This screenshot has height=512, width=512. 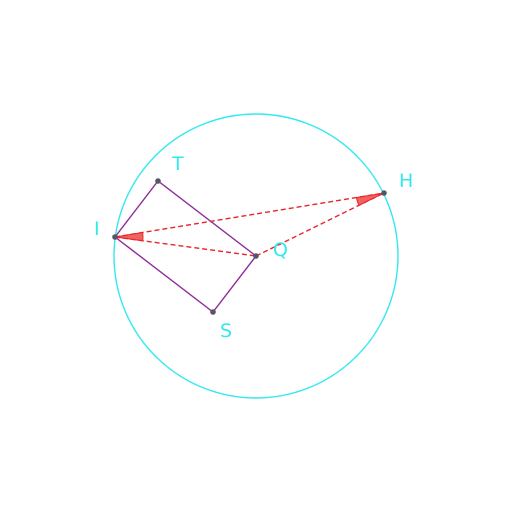 I want to click on rectangle-itqs, so click(x=185, y=246).